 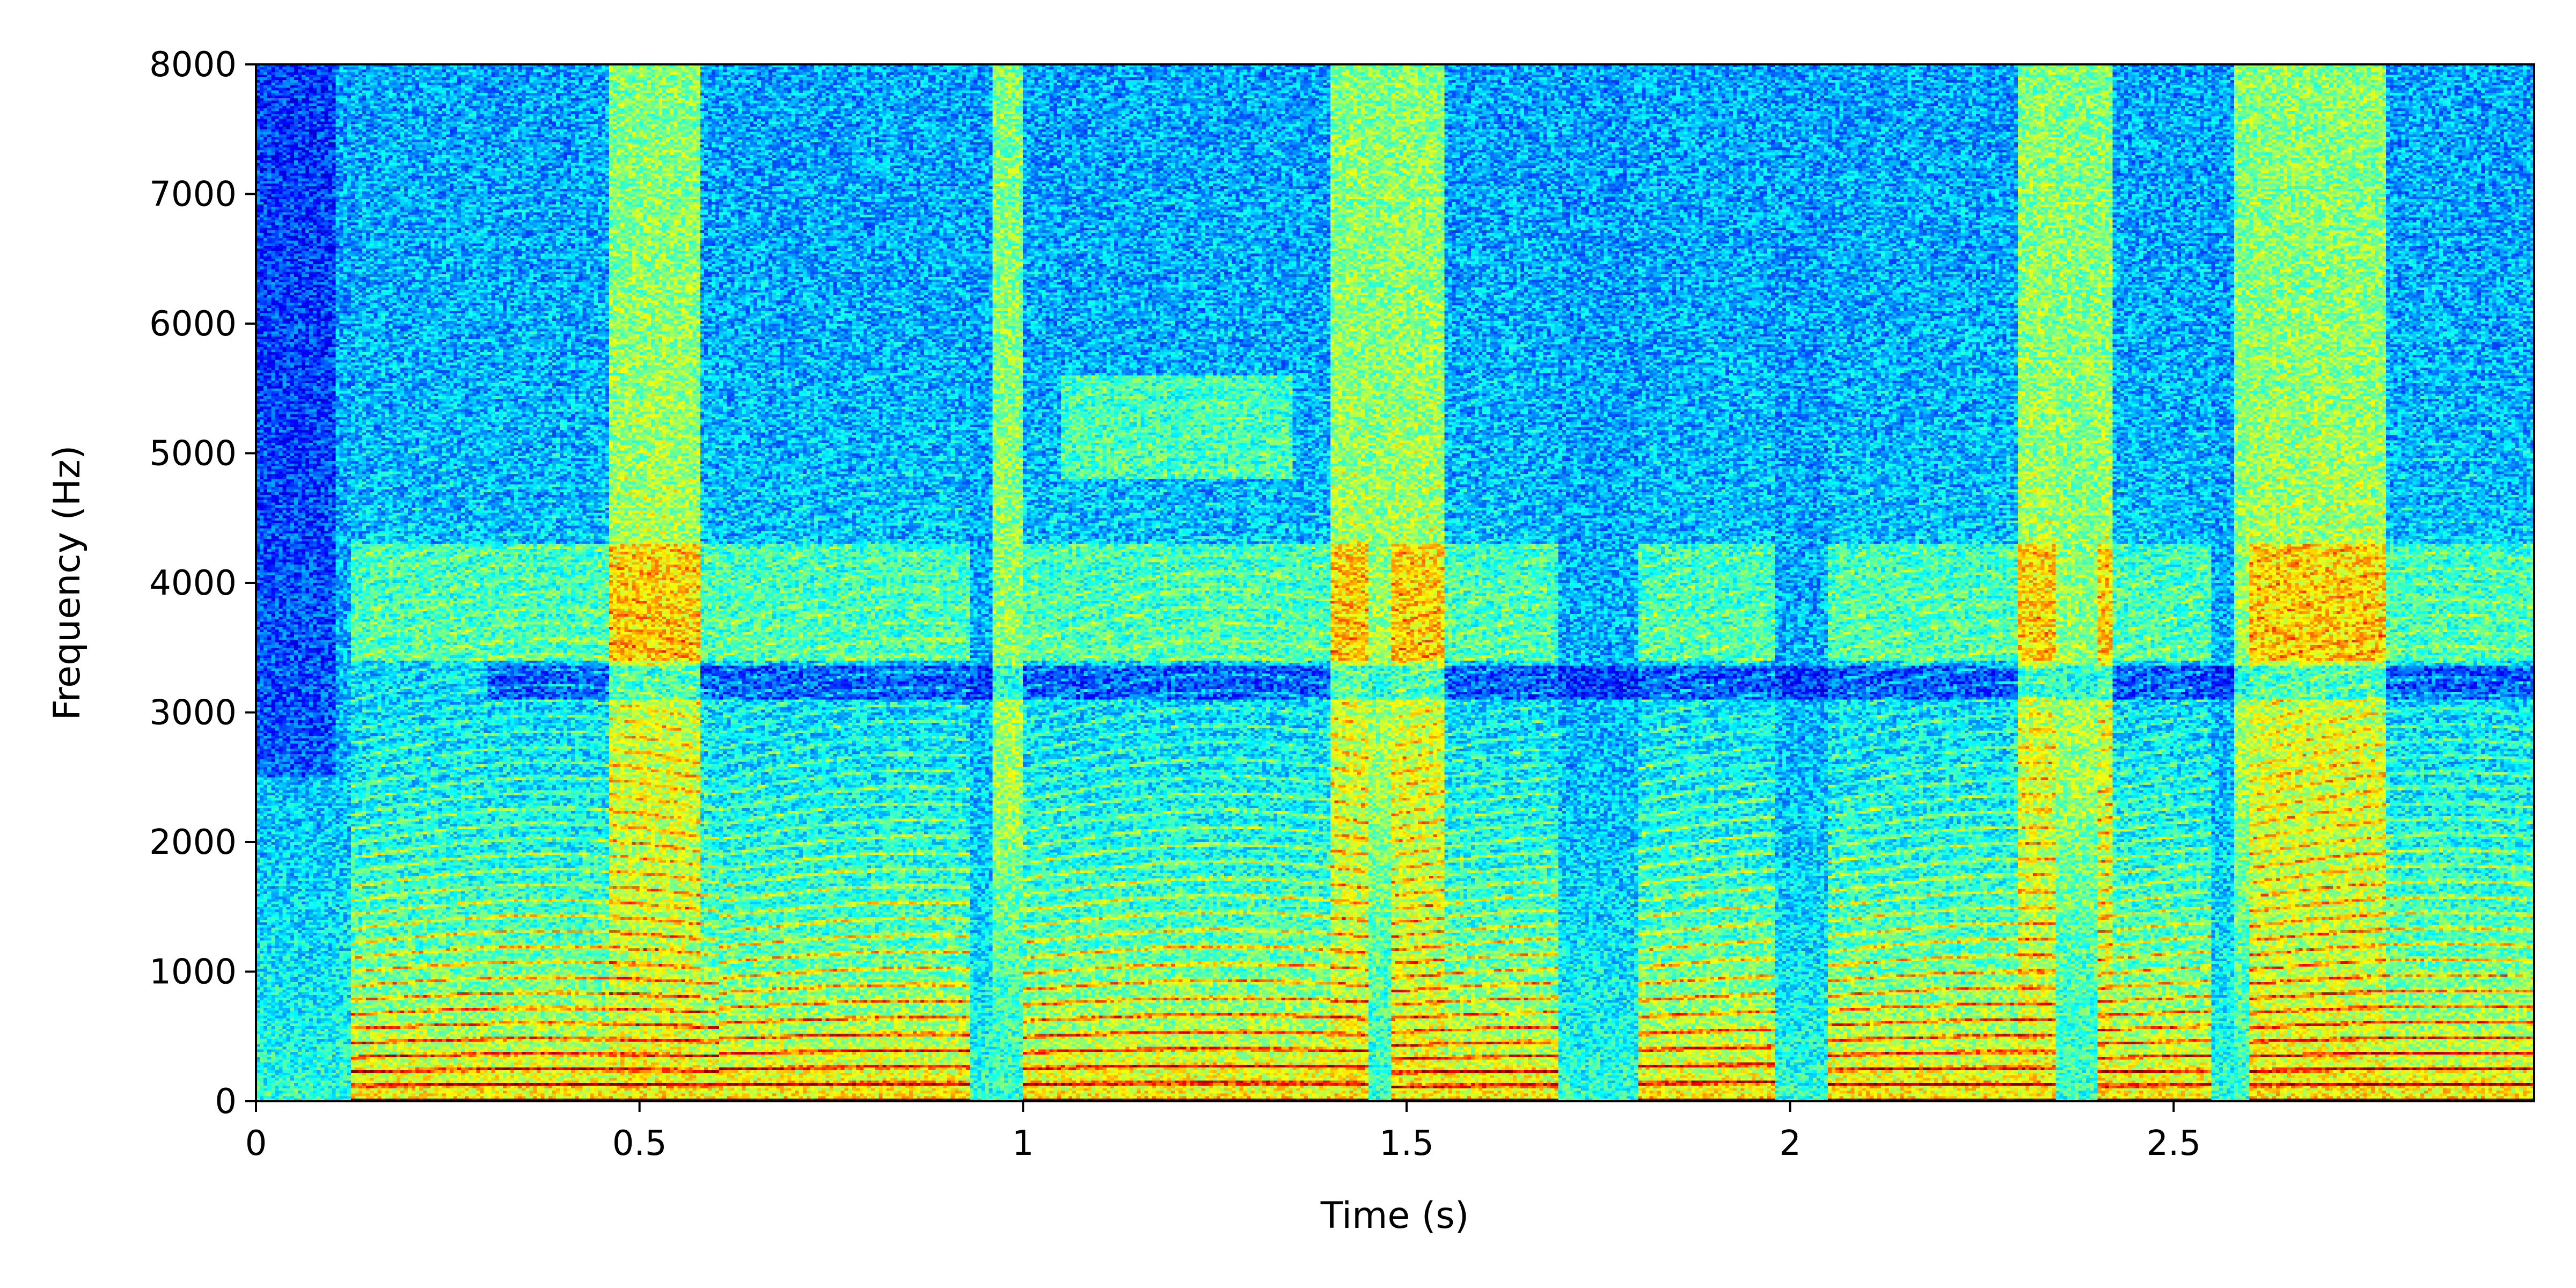 I want to click on y-axis-ticks: 0 1000 2000 3000 4000 5000 6000 7000 8000, so click(x=202, y=583).